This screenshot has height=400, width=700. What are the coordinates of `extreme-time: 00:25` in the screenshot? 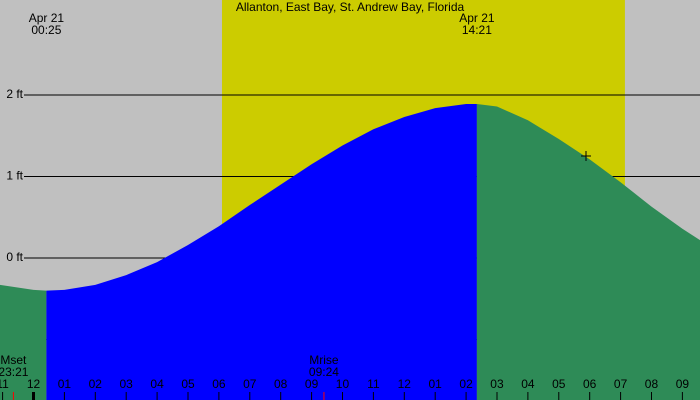 It's located at (46, 30).